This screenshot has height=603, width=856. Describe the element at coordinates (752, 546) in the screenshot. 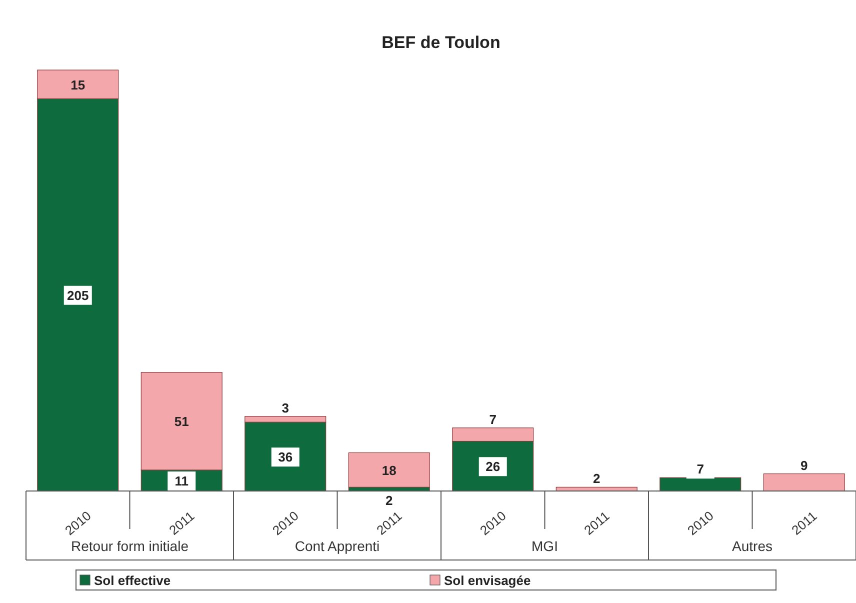

I see `text: Autres` at that location.